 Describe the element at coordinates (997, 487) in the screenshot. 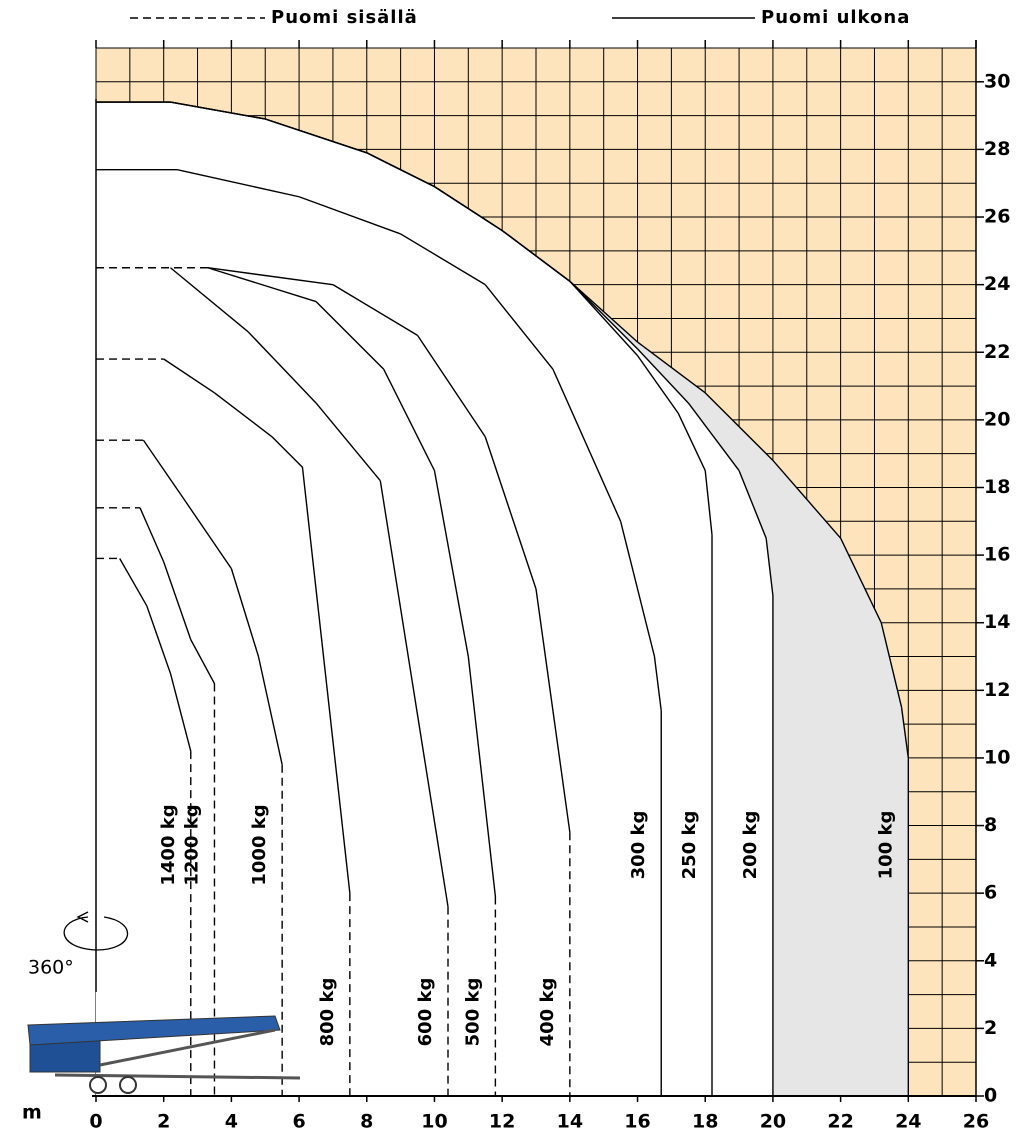

I see `y-tick-label: 18` at that location.